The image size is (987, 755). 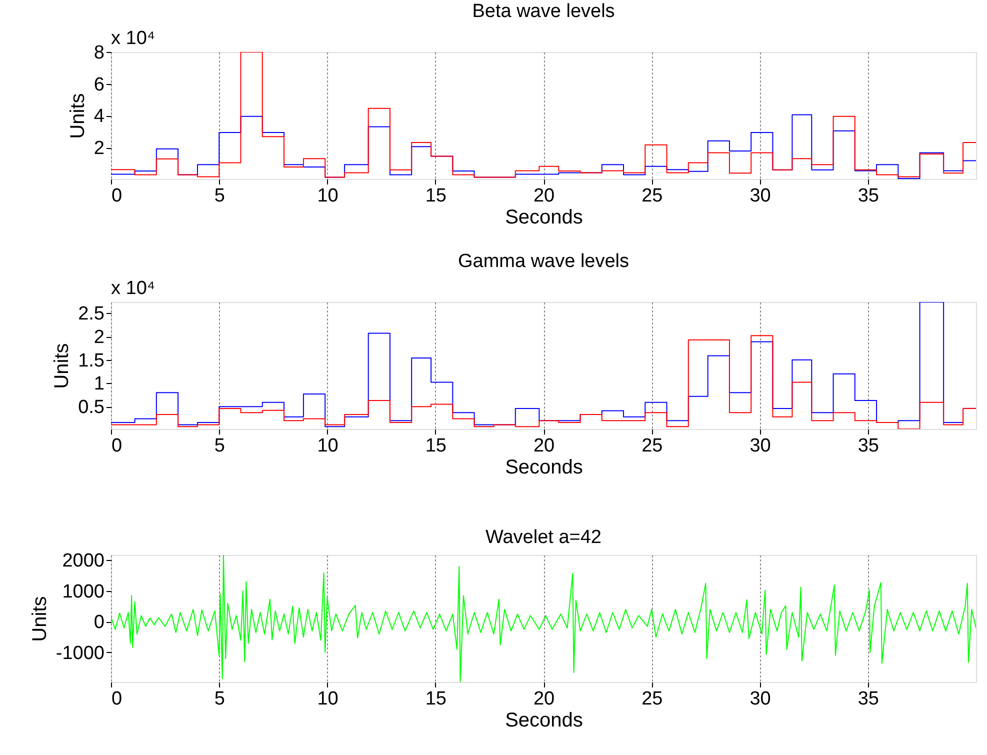 I want to click on chart-title: Gamma wave levels, so click(x=544, y=261).